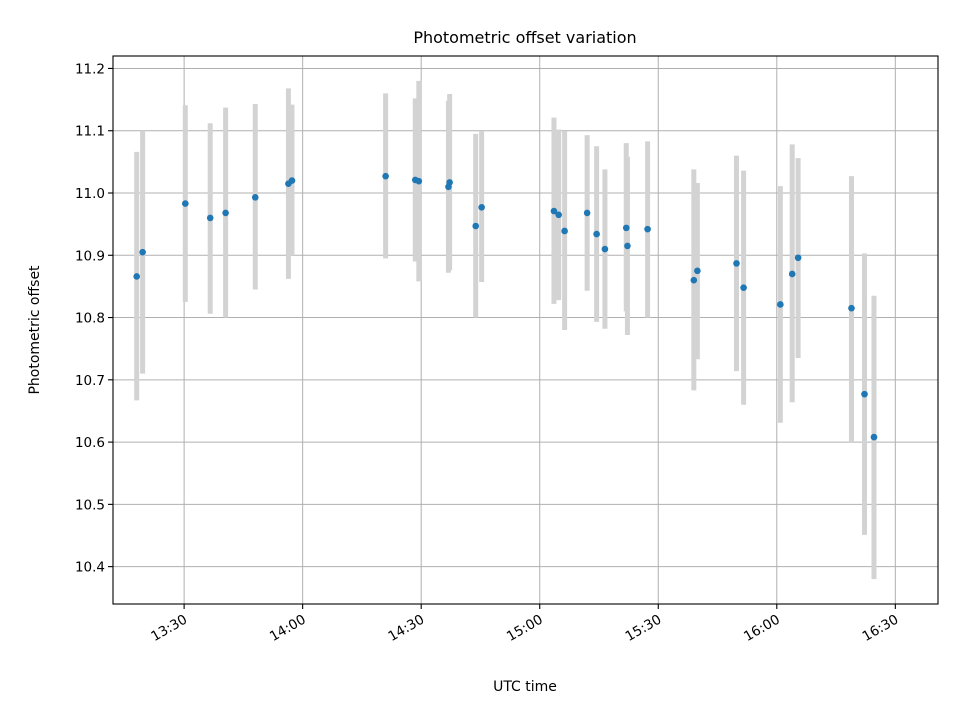  I want to click on y-axis-label: Photometric offset, so click(35, 330).